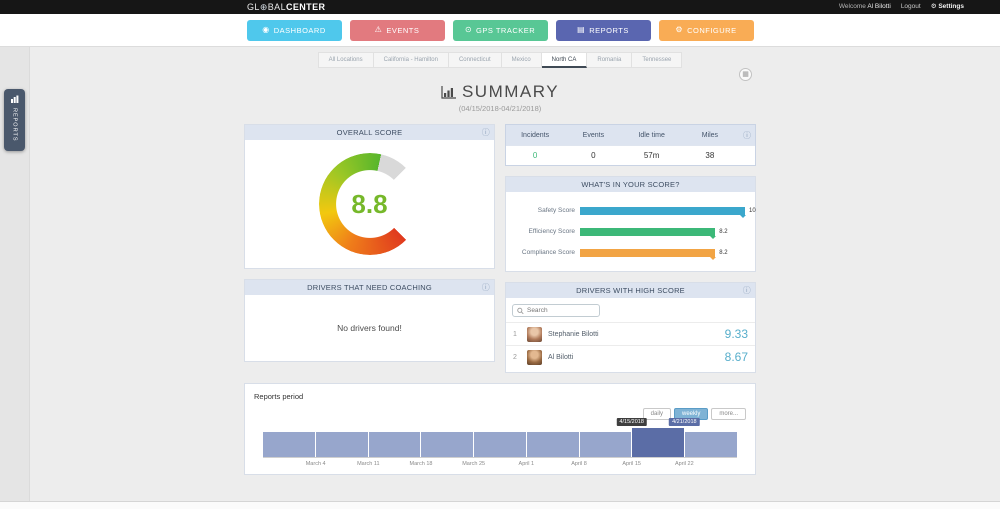  Describe the element at coordinates (609, 30) in the screenshot. I see `nav-reports-label: REPORTS` at that location.